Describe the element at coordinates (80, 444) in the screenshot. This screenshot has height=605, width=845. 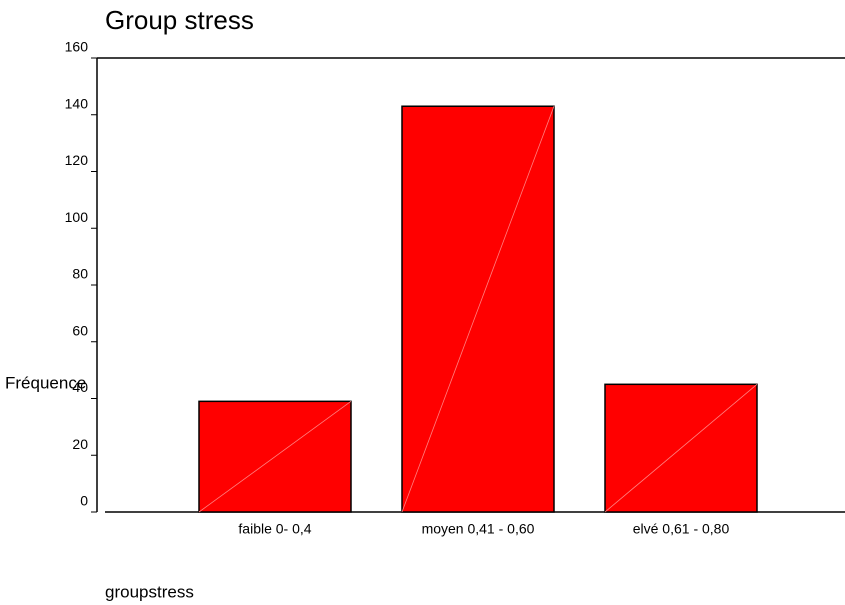
I see `y-tick-label: 20` at that location.